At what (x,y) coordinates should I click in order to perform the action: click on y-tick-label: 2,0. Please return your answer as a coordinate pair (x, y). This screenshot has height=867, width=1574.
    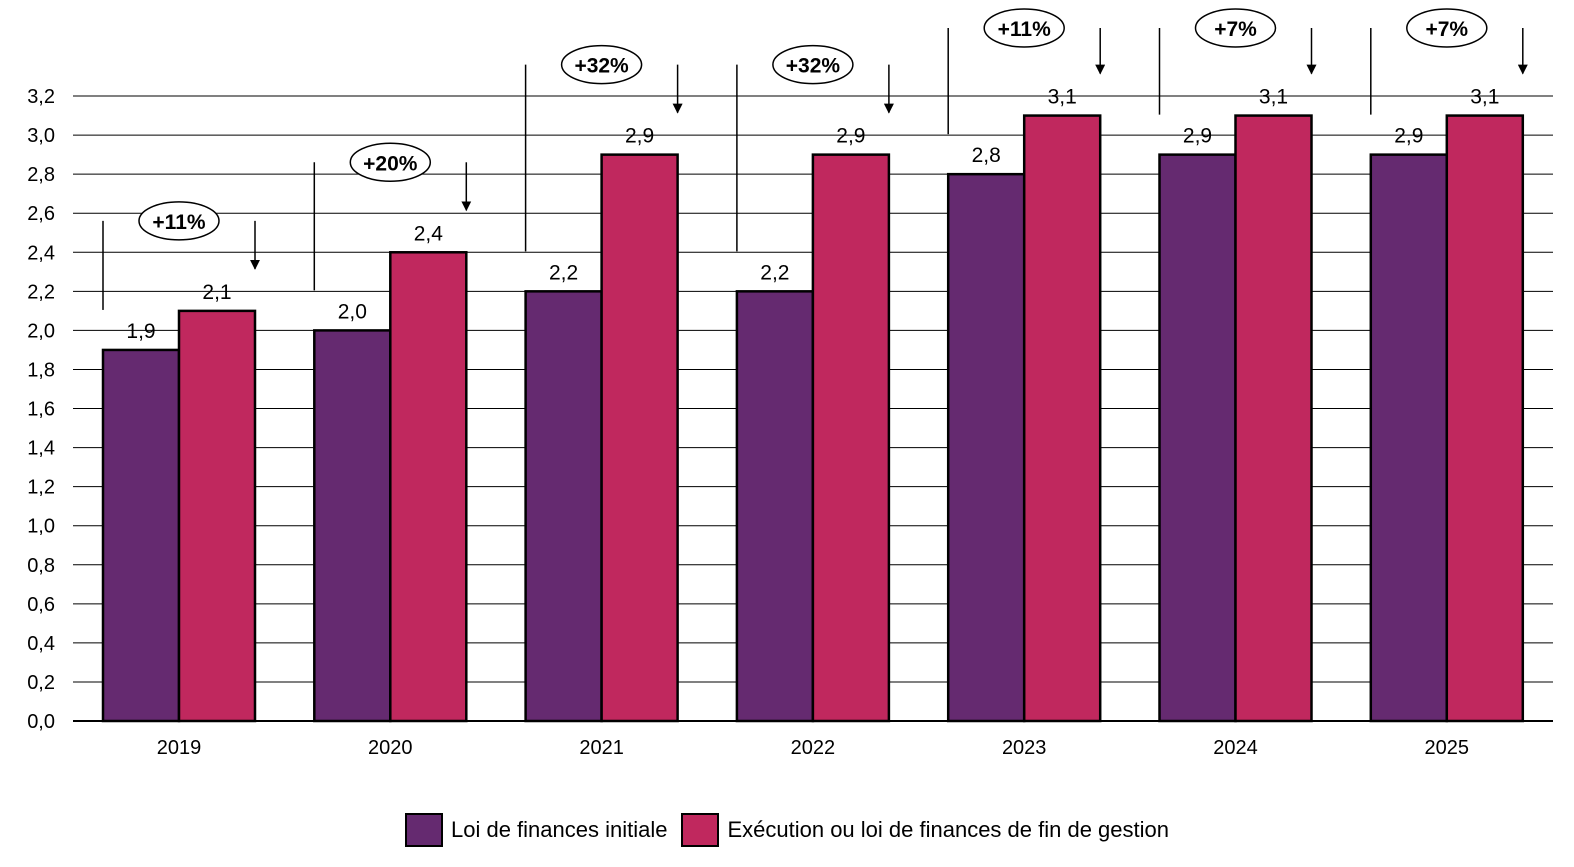
    Looking at the image, I should click on (41, 331).